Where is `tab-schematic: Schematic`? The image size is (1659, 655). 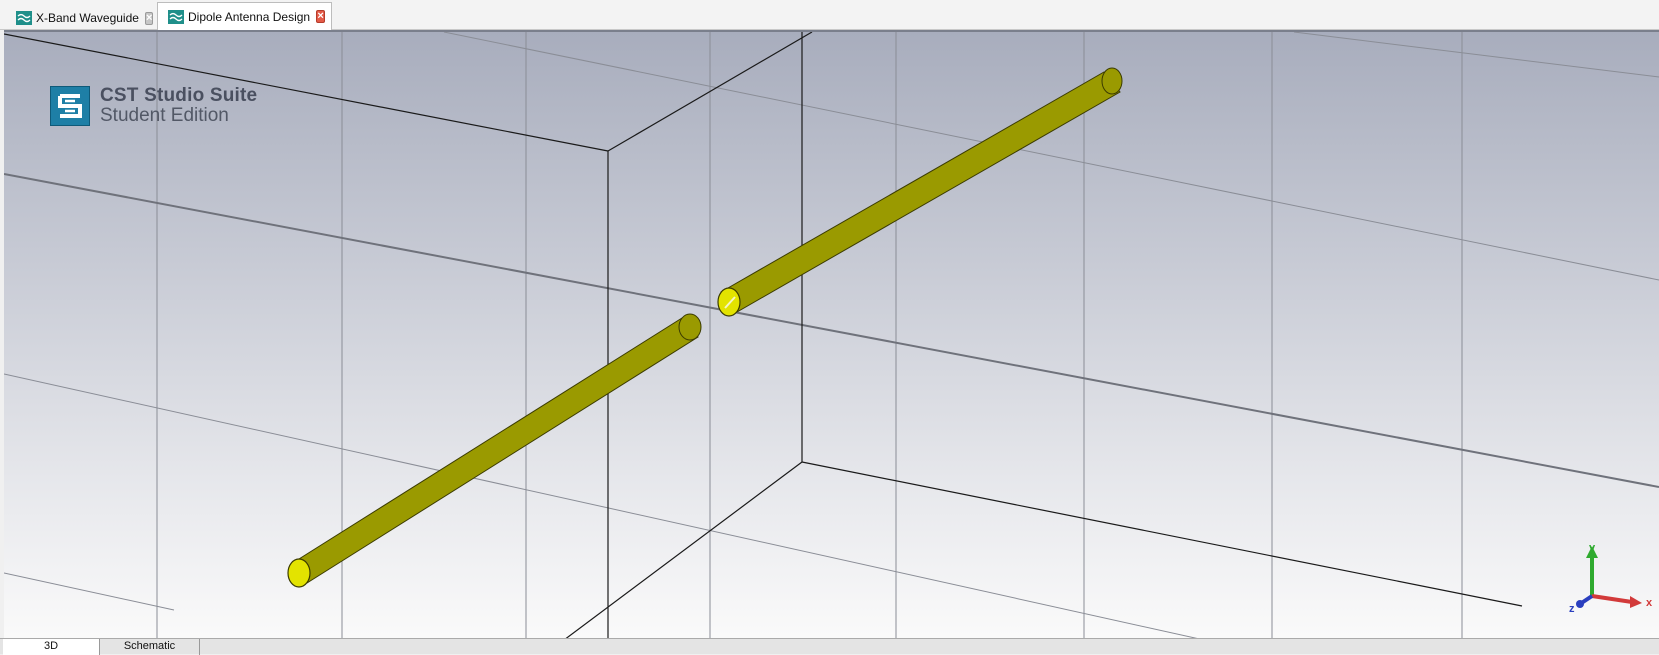 tab-schematic: Schematic is located at coordinates (150, 647).